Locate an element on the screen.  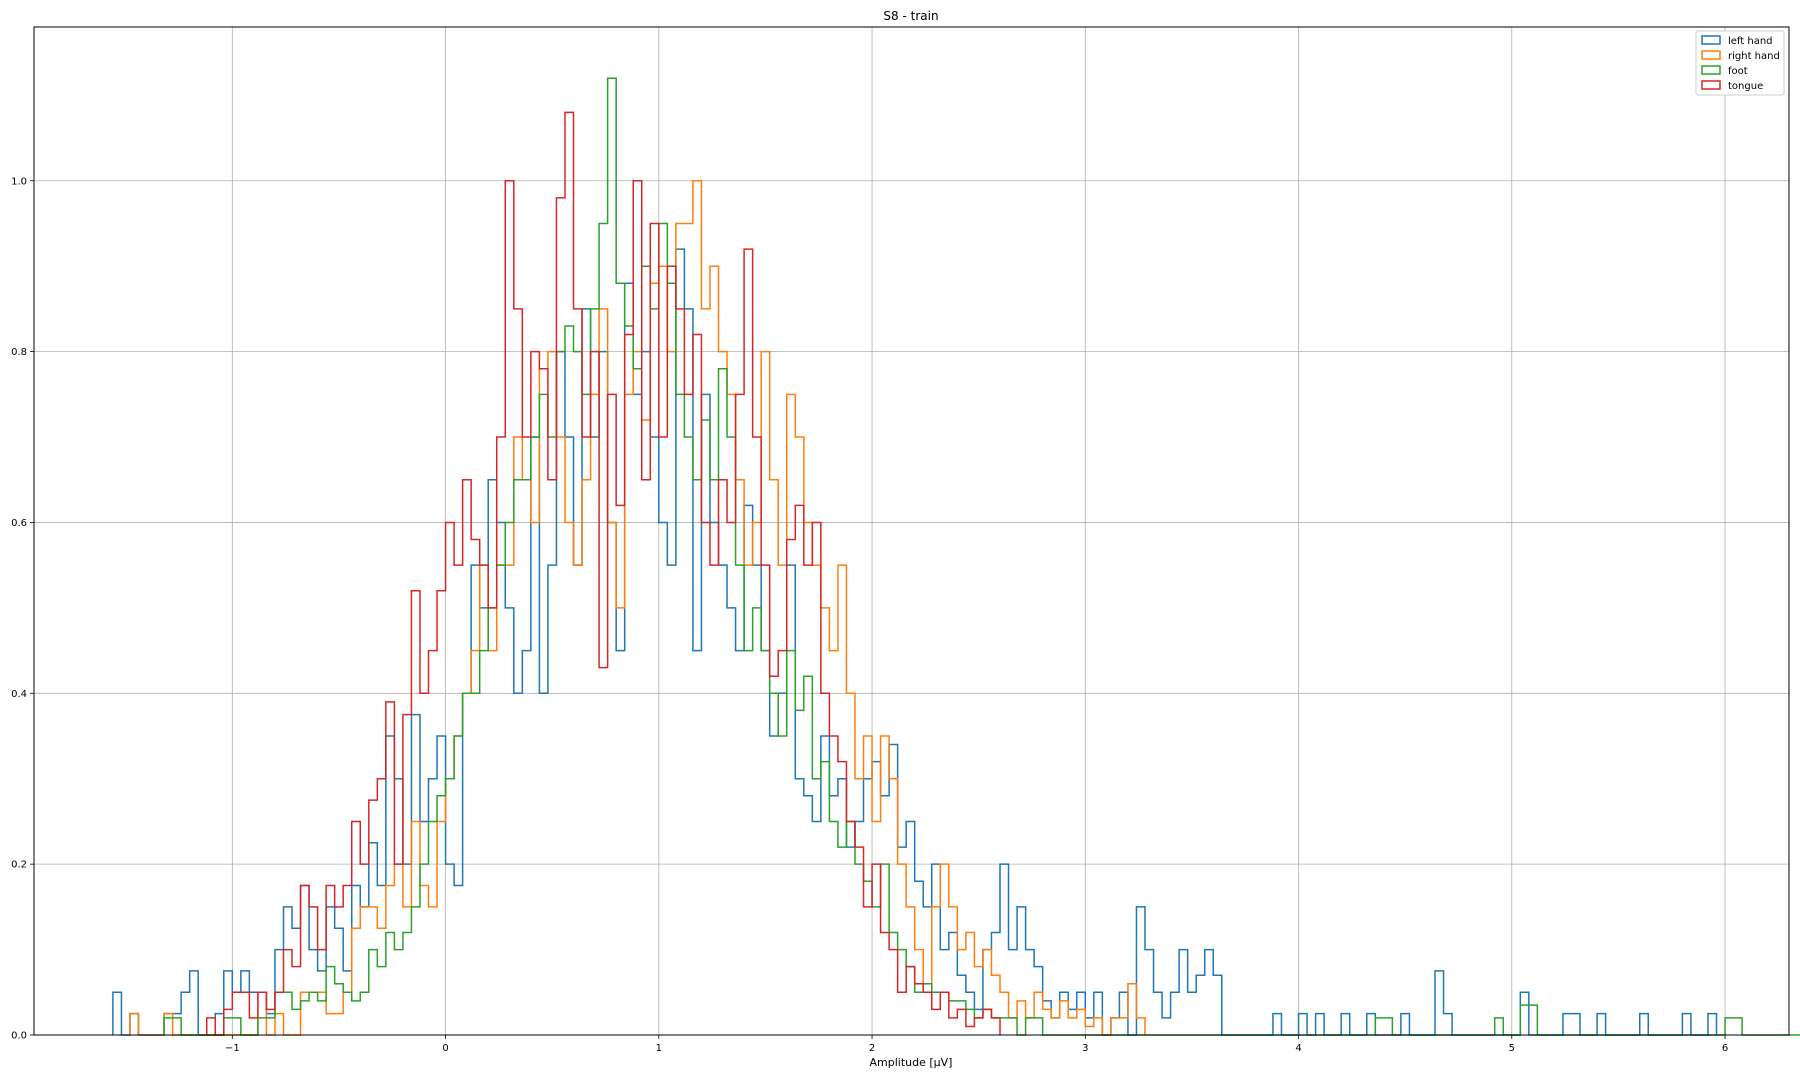
legend-swatch-tongue is located at coordinates (1711, 85).